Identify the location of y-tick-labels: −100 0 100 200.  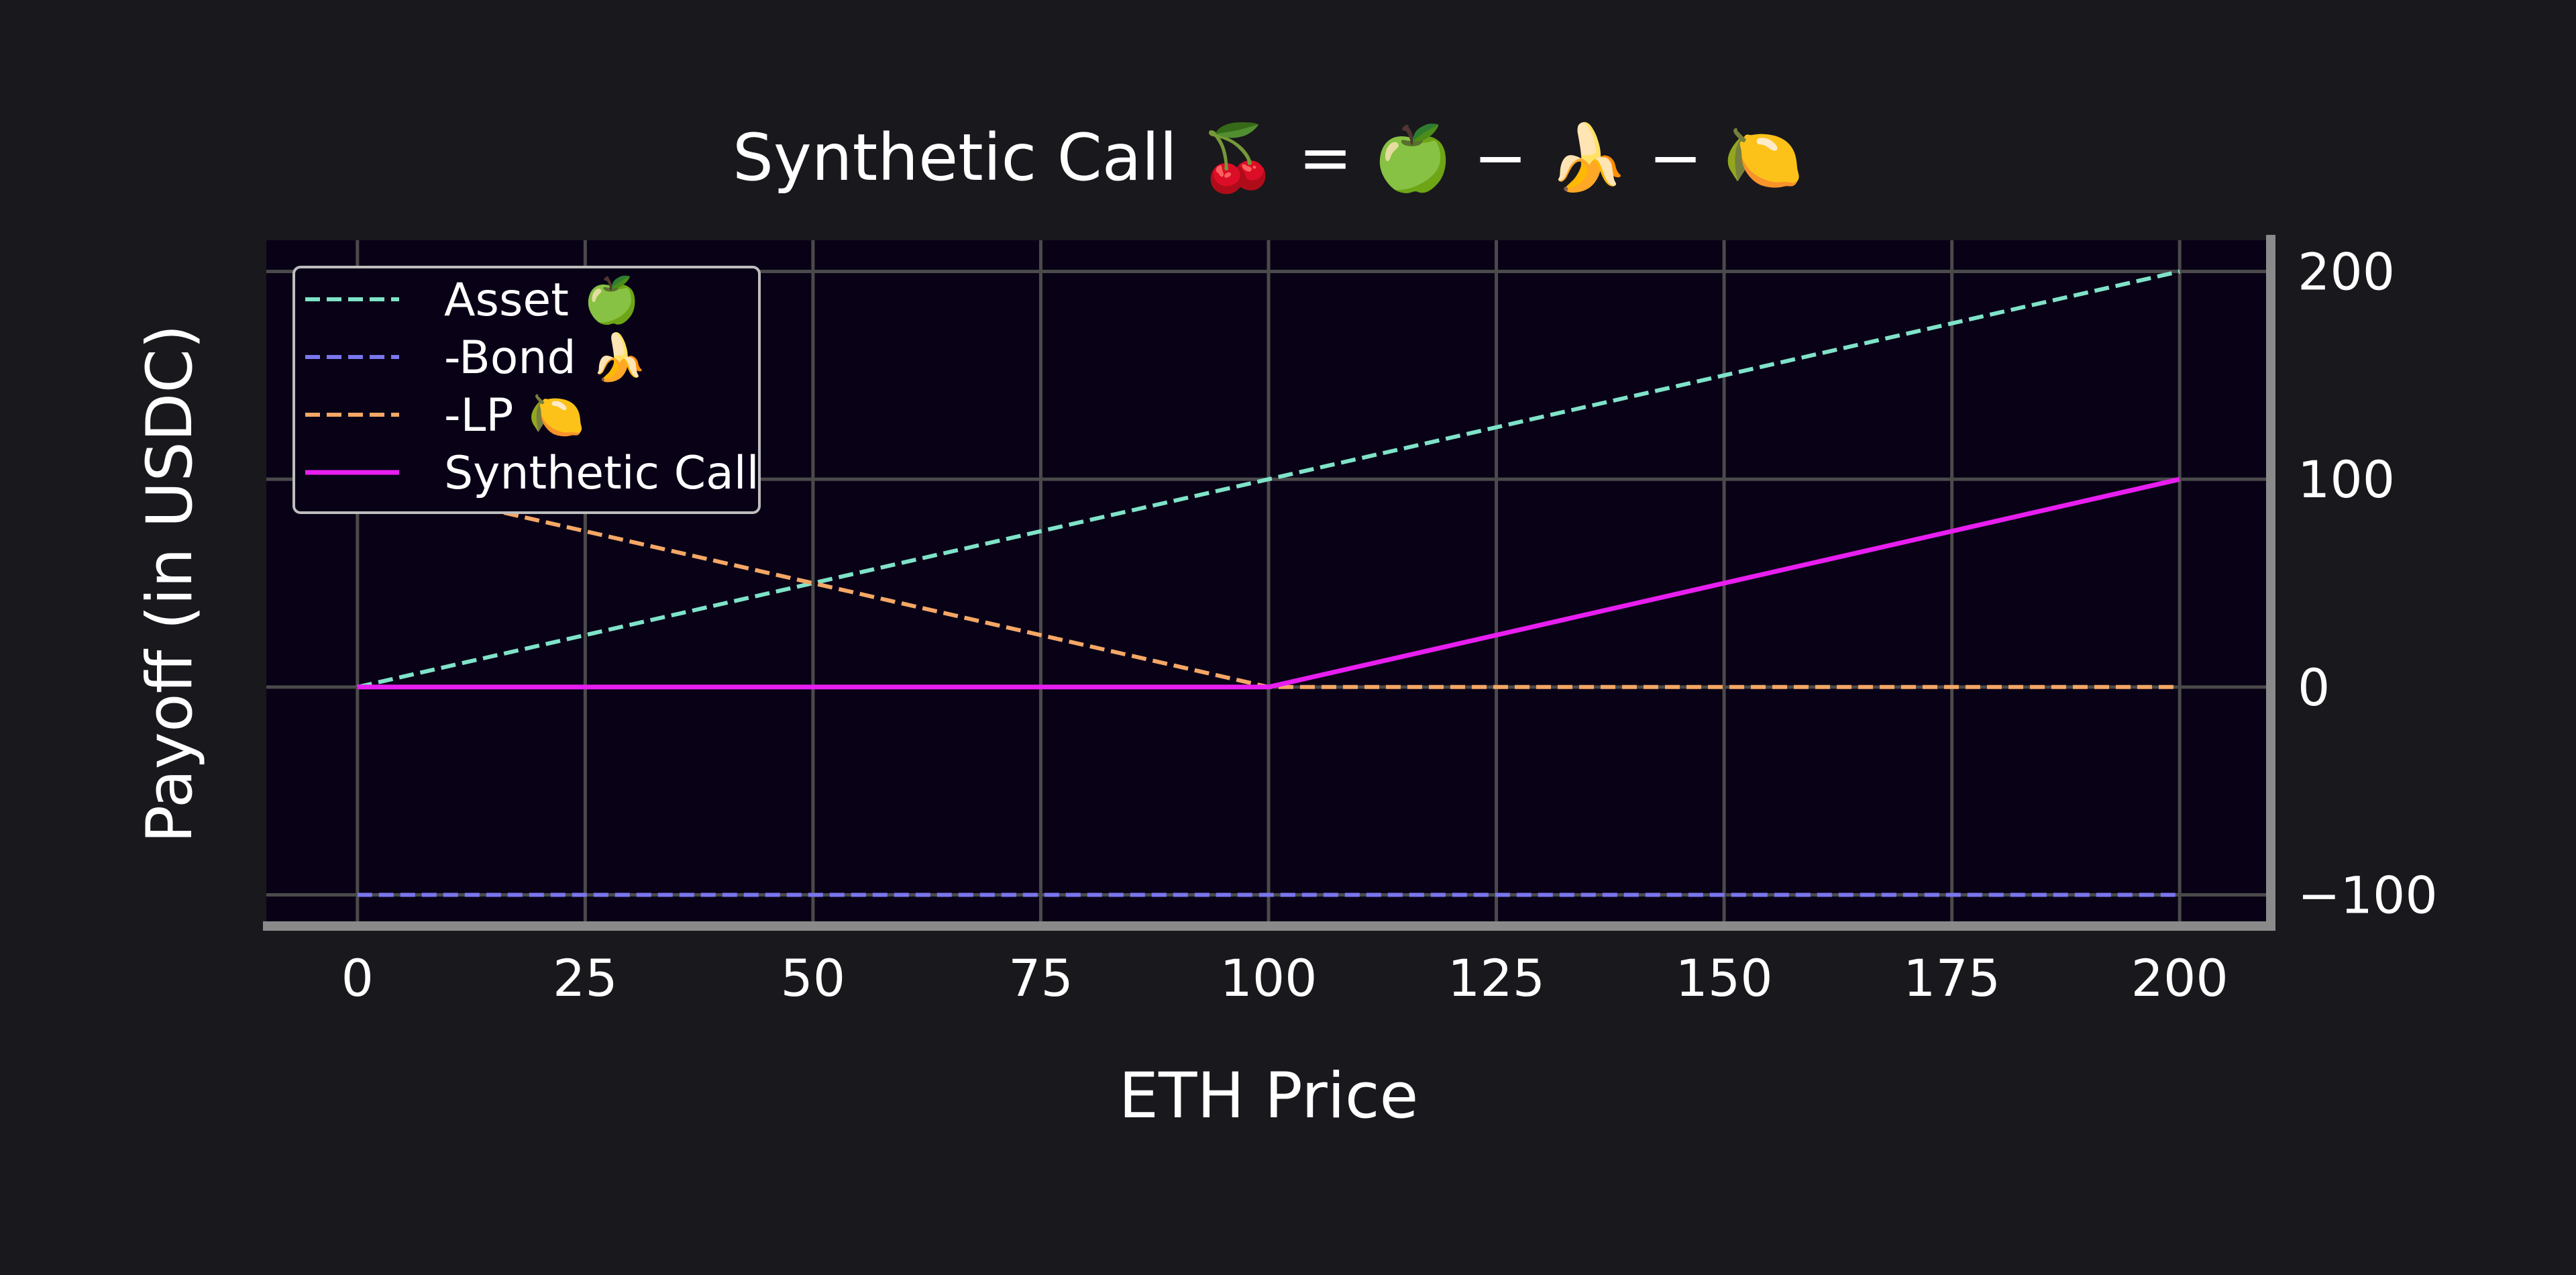
(2368, 583).